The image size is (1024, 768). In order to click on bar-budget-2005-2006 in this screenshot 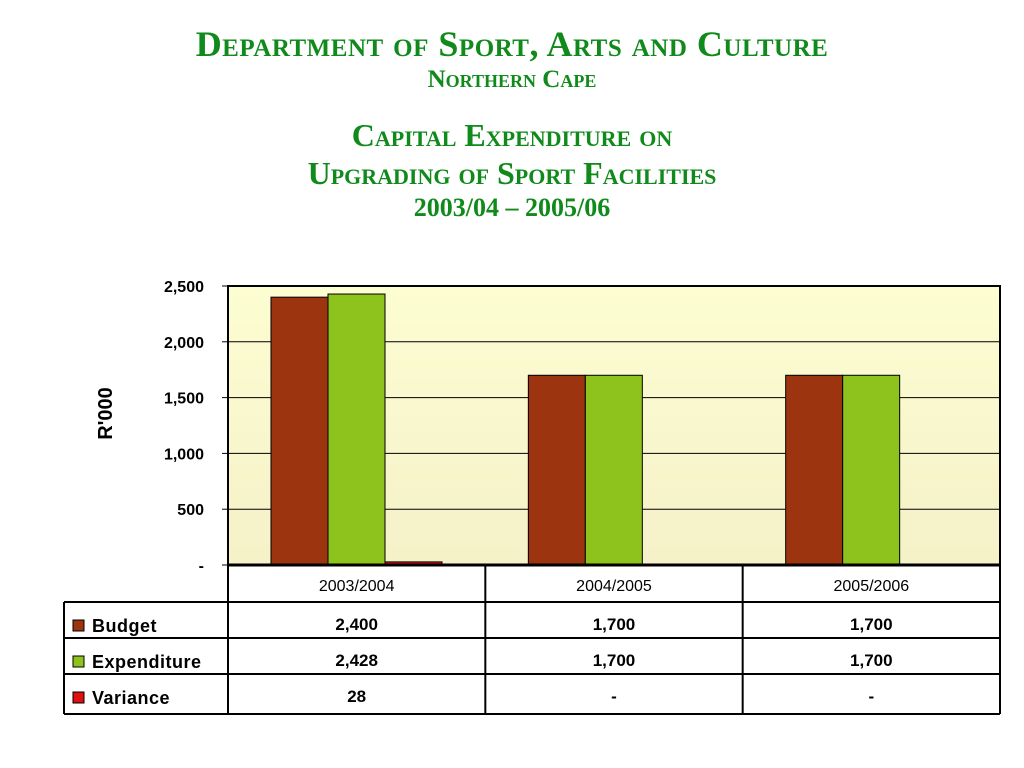, I will do `click(814, 470)`.